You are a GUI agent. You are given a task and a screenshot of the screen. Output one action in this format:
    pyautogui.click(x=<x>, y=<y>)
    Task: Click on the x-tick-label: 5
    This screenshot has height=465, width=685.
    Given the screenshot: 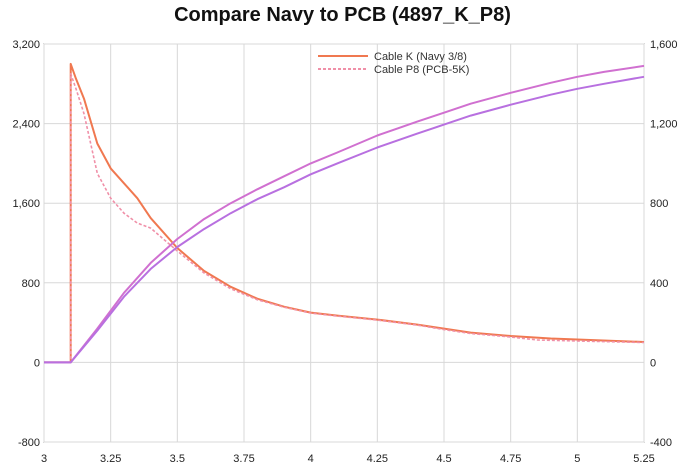 What is the action you would take?
    pyautogui.click(x=577, y=459)
    